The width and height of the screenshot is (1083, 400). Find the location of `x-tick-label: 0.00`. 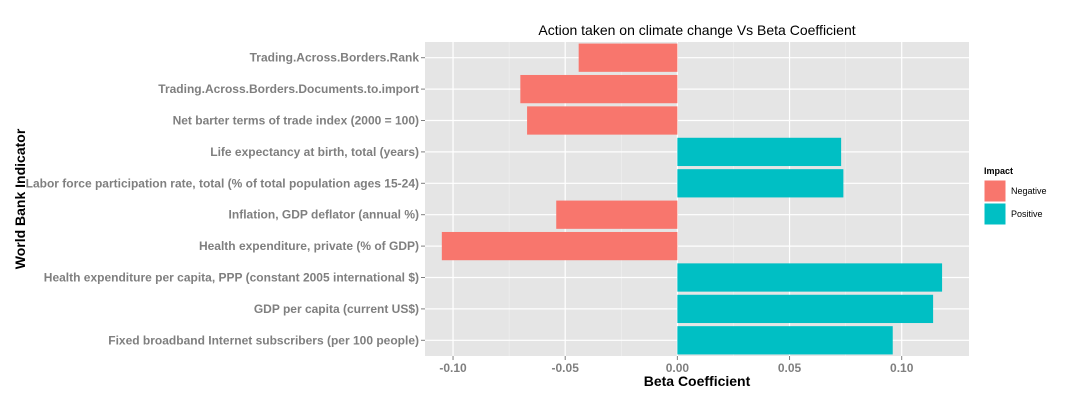

x-tick-label: 0.00 is located at coordinates (678, 368).